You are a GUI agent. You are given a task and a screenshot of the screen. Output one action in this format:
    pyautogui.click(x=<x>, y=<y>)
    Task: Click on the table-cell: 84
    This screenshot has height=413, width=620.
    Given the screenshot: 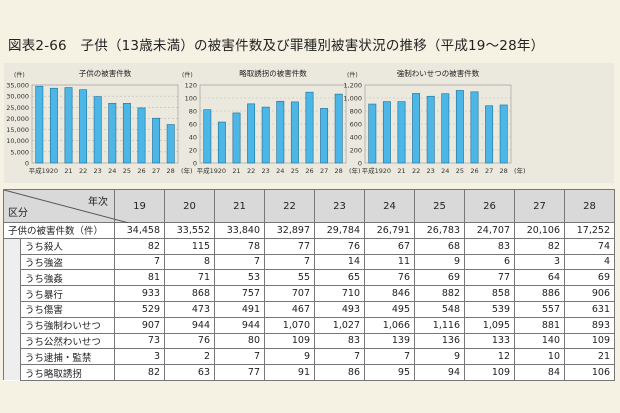 What is the action you would take?
    pyautogui.click(x=539, y=372)
    